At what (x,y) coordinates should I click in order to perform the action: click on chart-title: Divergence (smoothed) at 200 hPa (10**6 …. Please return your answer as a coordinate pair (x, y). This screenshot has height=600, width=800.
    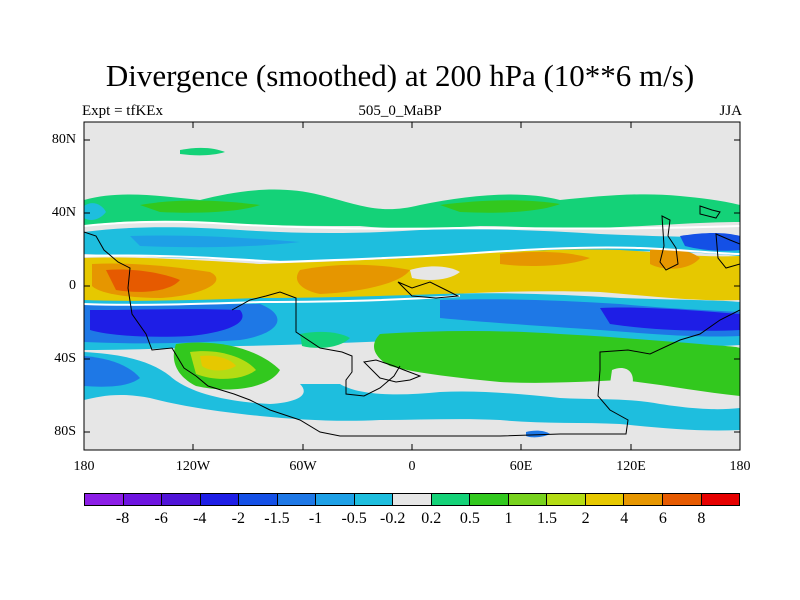
    Looking at the image, I should click on (400, 75).